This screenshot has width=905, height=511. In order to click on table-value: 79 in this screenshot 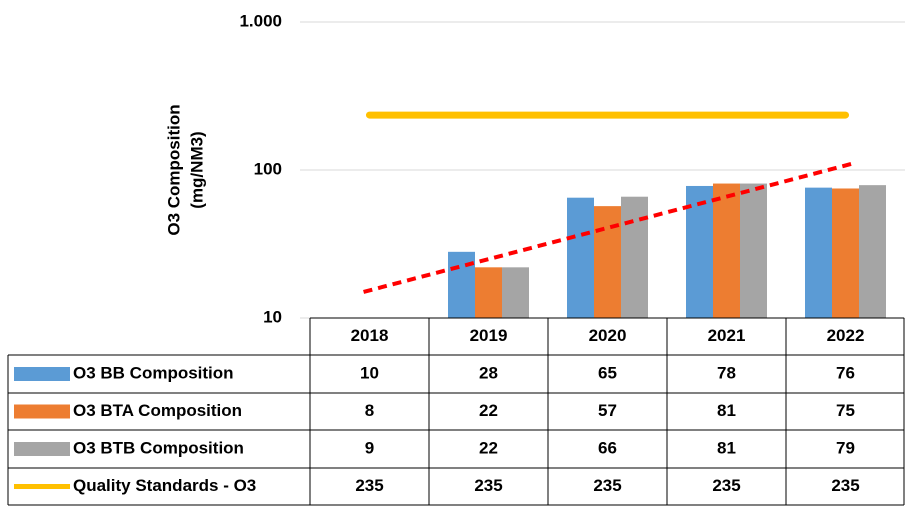, I will do `click(845, 447)`.